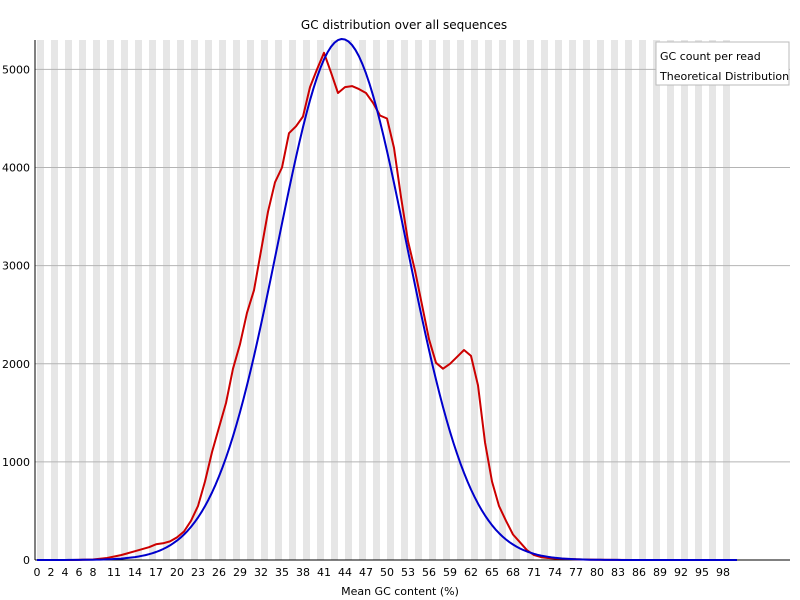 This screenshot has height=600, width=800. I want to click on x-tick-label: 14, so click(135, 572).